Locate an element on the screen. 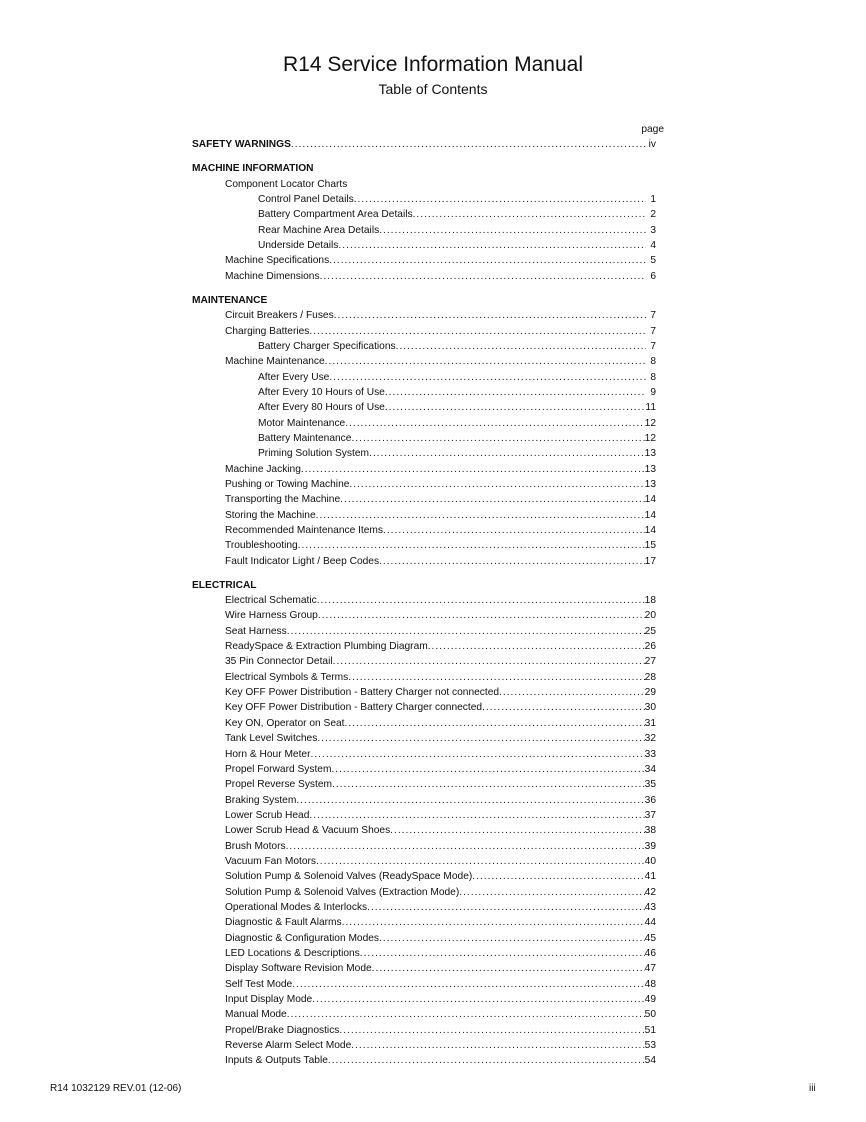 The height and width of the screenshot is (1122, 866). toc-entry: Battery Maintenance 12 is located at coordinates (428, 438).